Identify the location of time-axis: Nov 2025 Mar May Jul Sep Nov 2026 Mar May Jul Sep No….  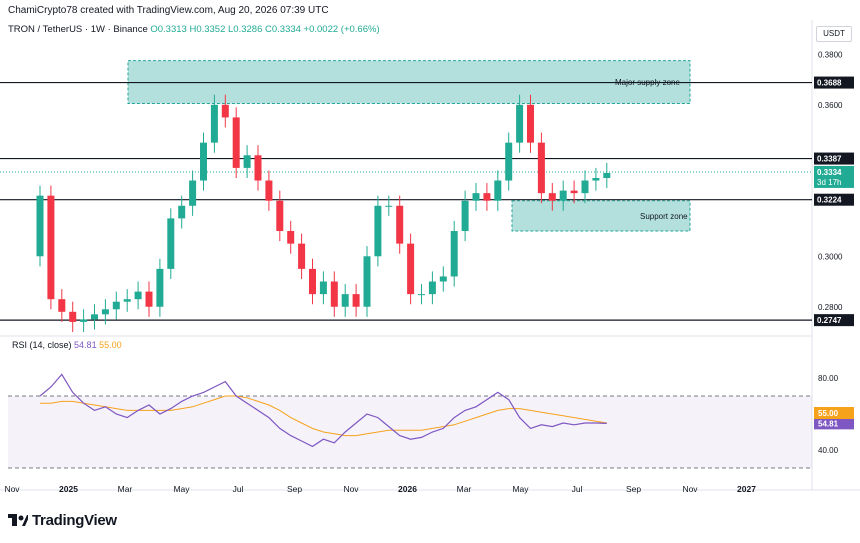
(380, 489).